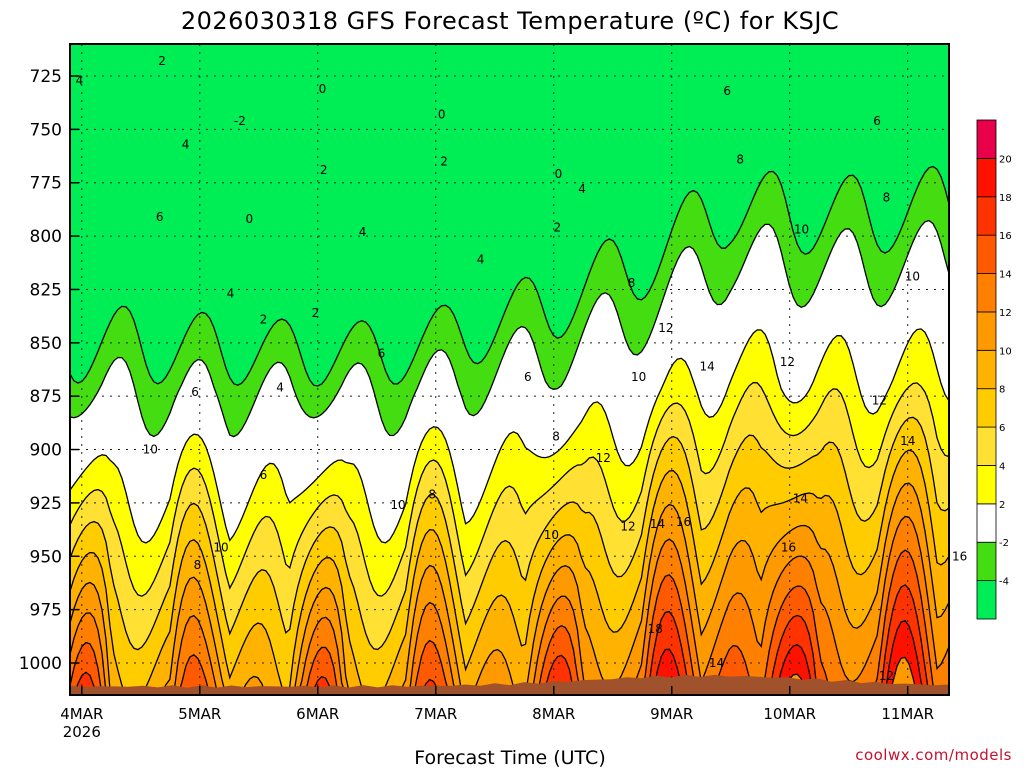  What do you see at coordinates (509, 684) in the screenshot?
I see `ground-surface` at bounding box center [509, 684].